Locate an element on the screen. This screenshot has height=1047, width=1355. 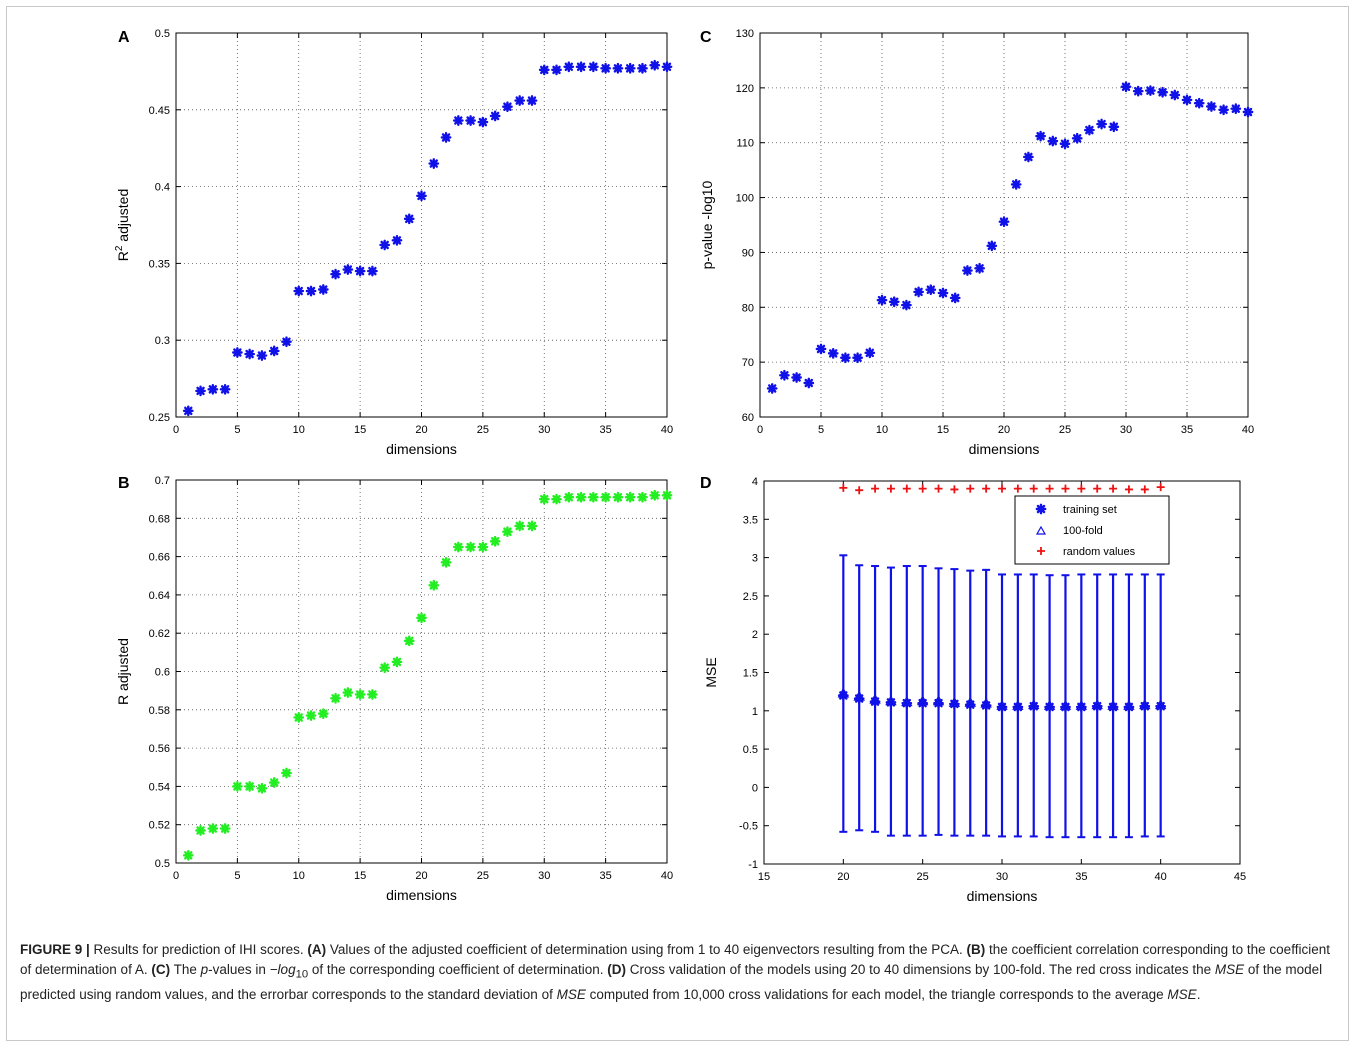
caption-mse: MSE is located at coordinates (1229, 969).